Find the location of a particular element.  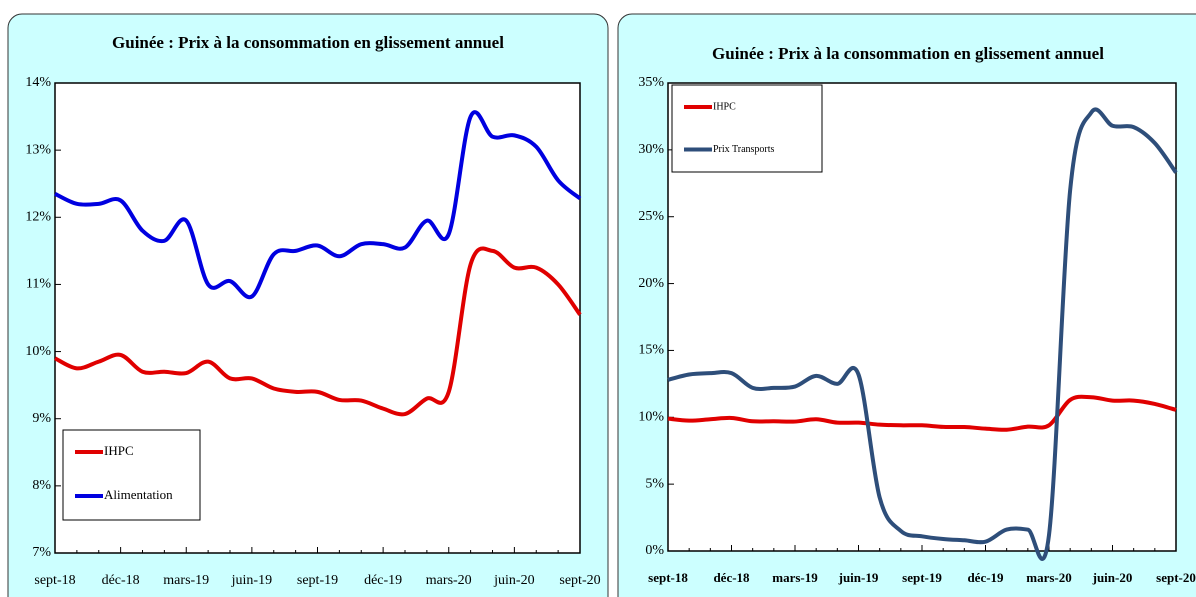

y-tick-label: 5% is located at coordinates (654, 483).